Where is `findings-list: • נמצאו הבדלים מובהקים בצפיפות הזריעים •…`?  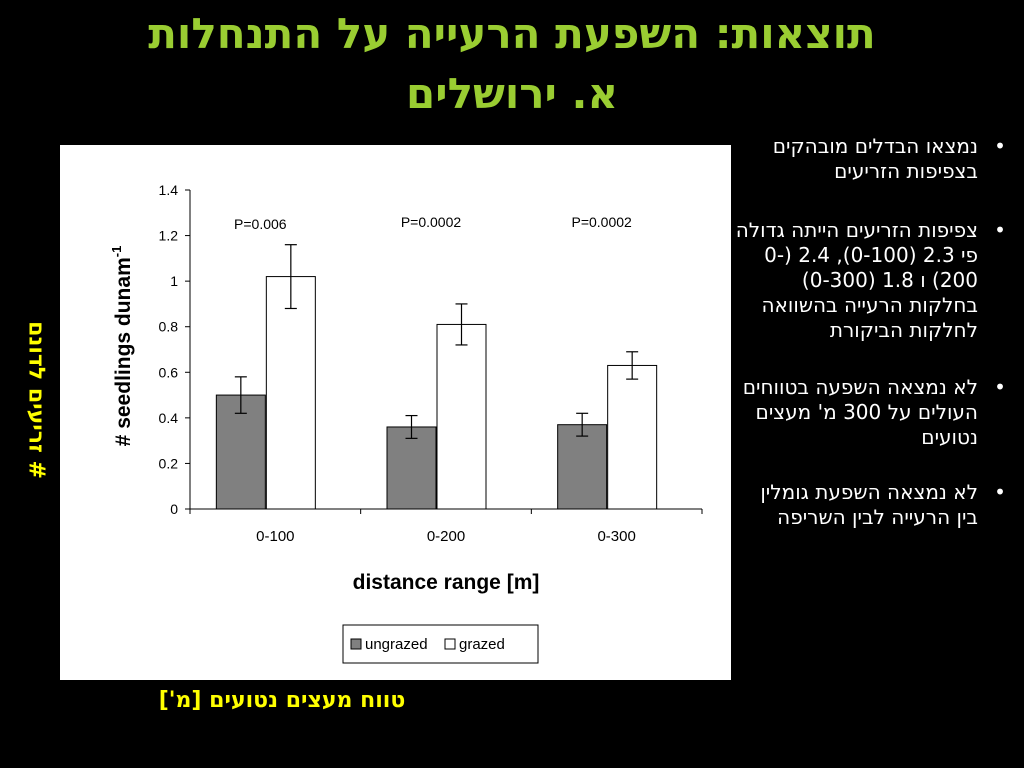 findings-list: • נמצאו הבדלים מובהקים בצפיפות הזריעים •… is located at coordinates (872, 343).